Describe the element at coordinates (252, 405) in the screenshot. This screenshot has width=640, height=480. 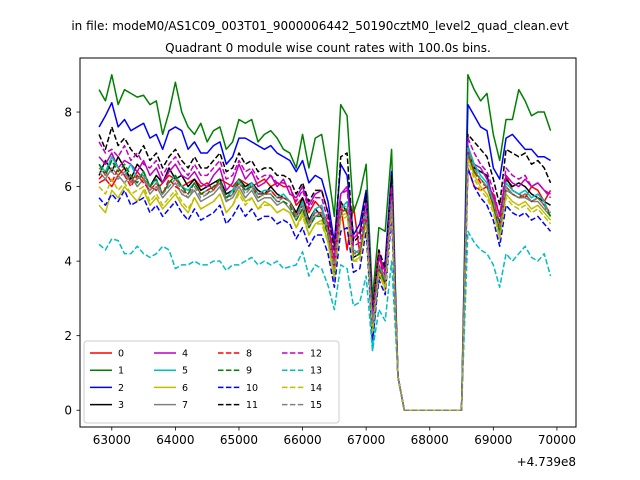
I see `legend-label-11: 11` at that location.